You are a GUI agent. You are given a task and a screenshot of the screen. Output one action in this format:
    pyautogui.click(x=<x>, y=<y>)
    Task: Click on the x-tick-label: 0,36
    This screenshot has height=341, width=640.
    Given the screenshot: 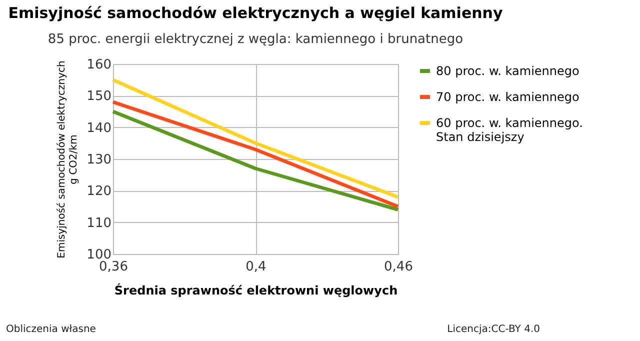 What is the action you would take?
    pyautogui.click(x=113, y=267)
    